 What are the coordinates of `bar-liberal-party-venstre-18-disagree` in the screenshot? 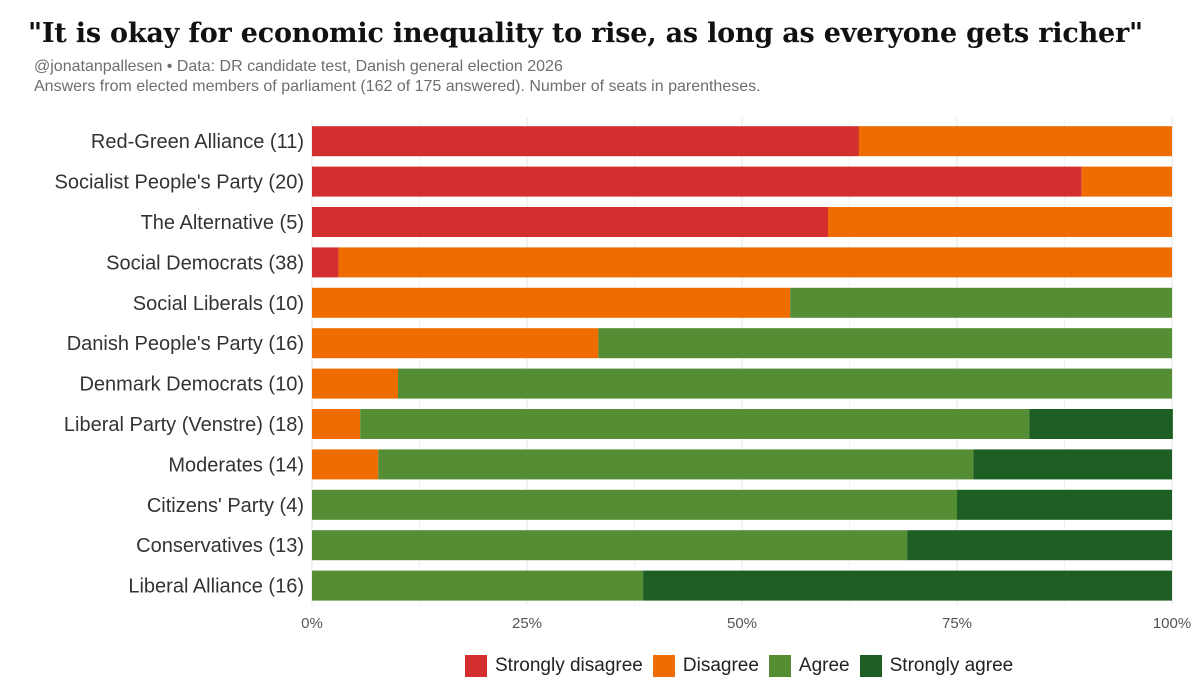 It's located at (336, 424).